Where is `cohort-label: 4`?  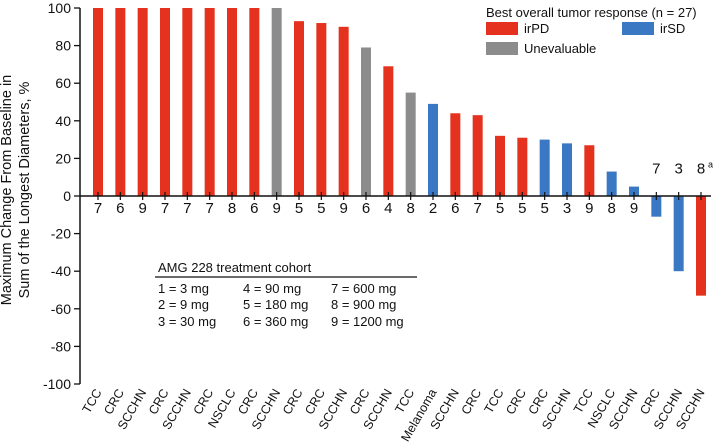 cohort-label: 4 is located at coordinates (388, 208).